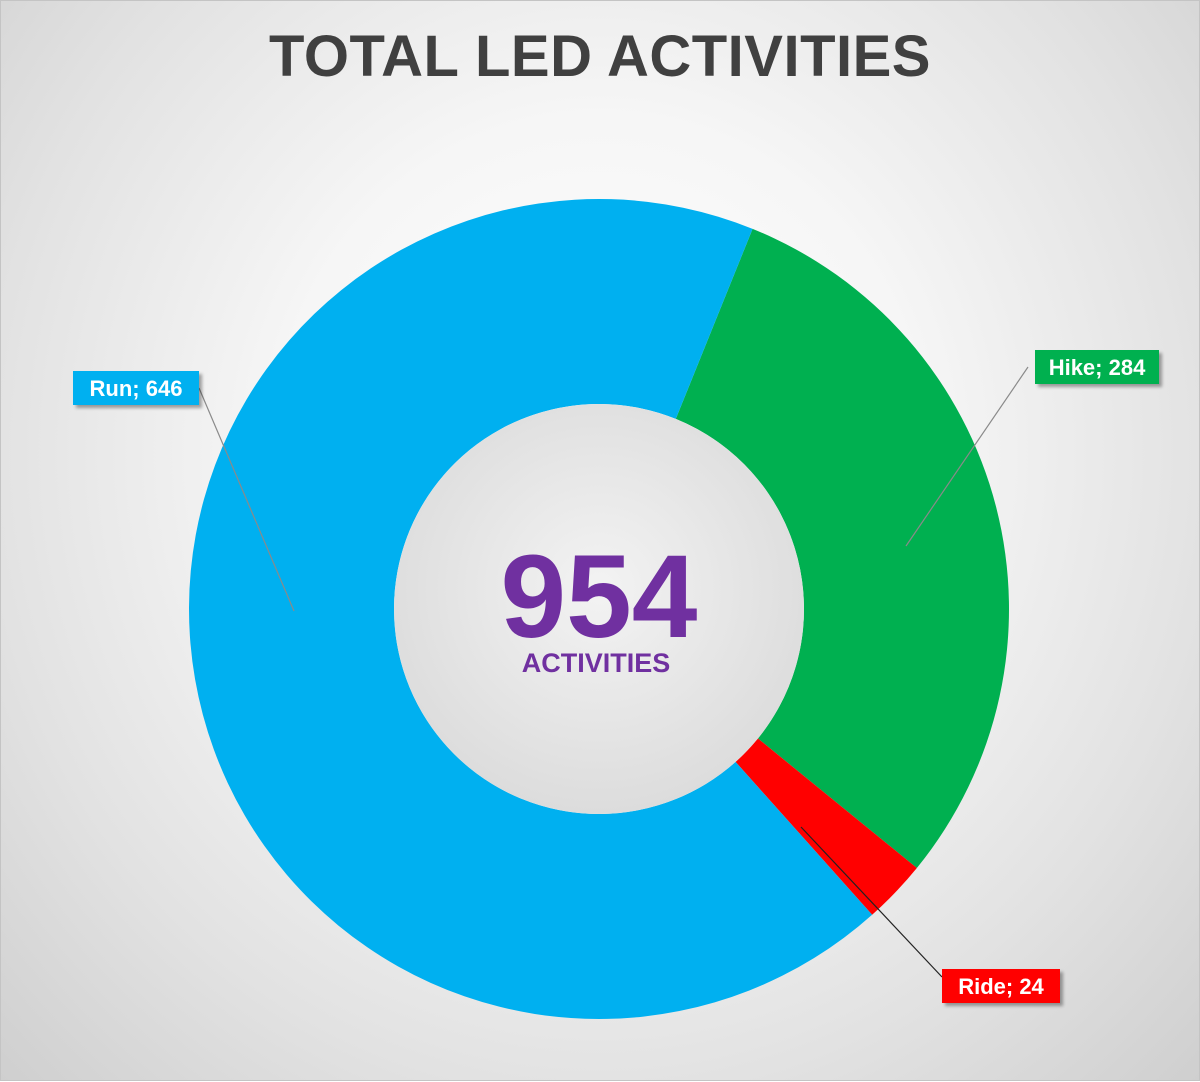  Describe the element at coordinates (246, 499) in the screenshot. I see `leader-line-run` at that location.